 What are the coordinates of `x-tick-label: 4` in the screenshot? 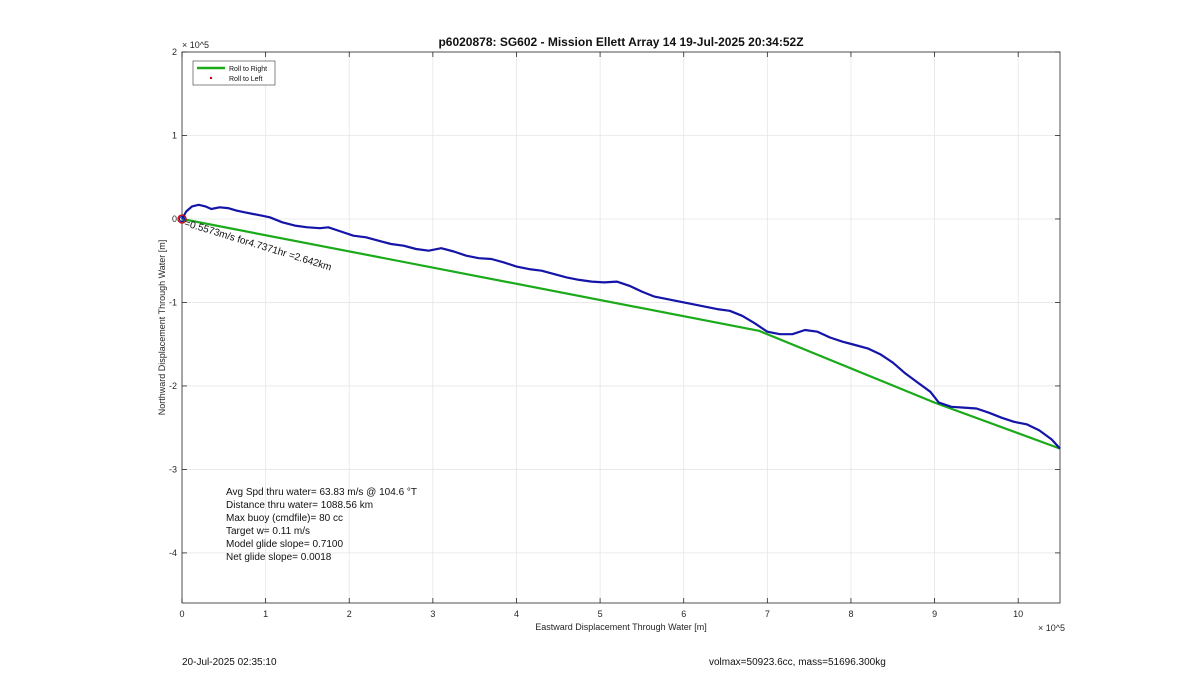 It's located at (516, 614).